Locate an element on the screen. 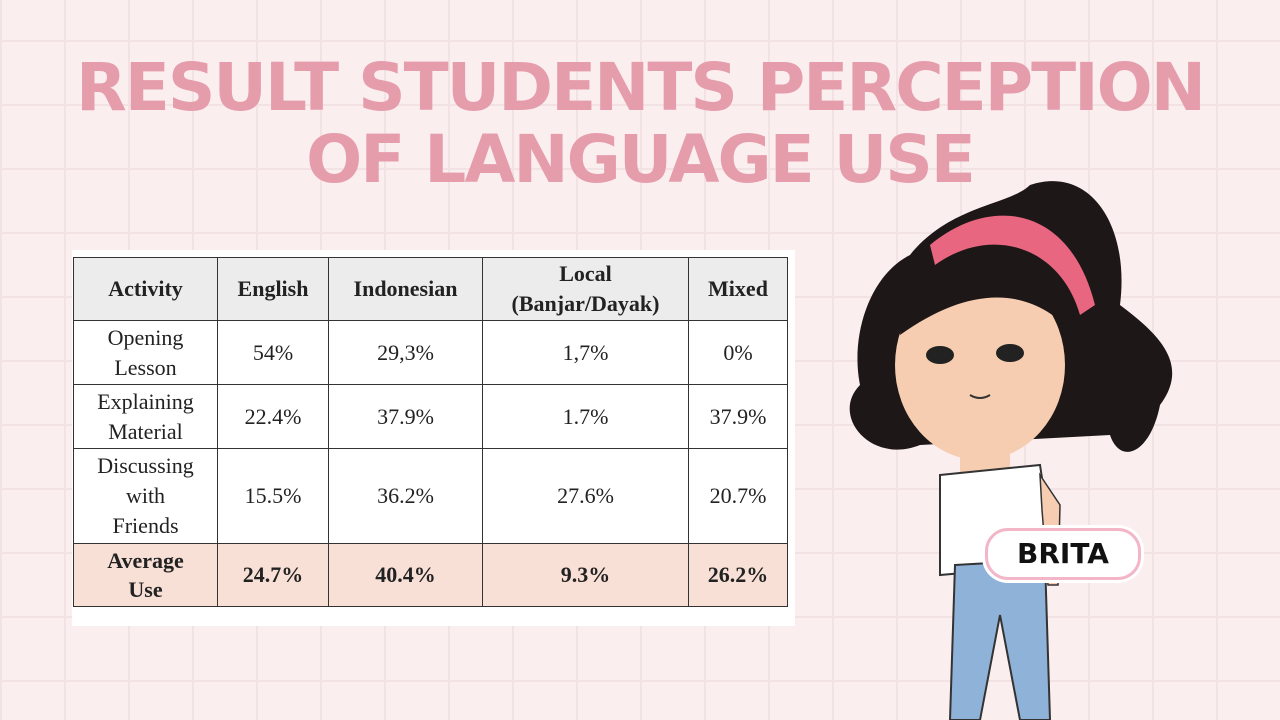 This screenshot has height=720, width=1280. slide-title-line1: RESULT STUDENTS PERCEPTION is located at coordinates (640, 87).